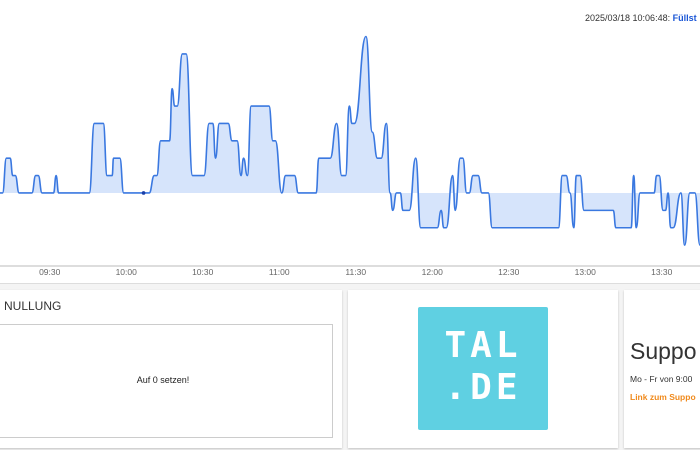  What do you see at coordinates (279, 272) in the screenshot?
I see `x-tick-label: 11:00` at bounding box center [279, 272].